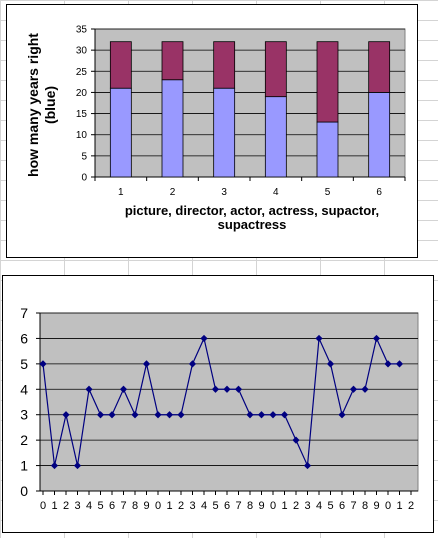 Image resolution: width=438 pixels, height=538 pixels. Describe the element at coordinates (82, 93) in the screenshot. I see `y-tick-label: 20` at that location.